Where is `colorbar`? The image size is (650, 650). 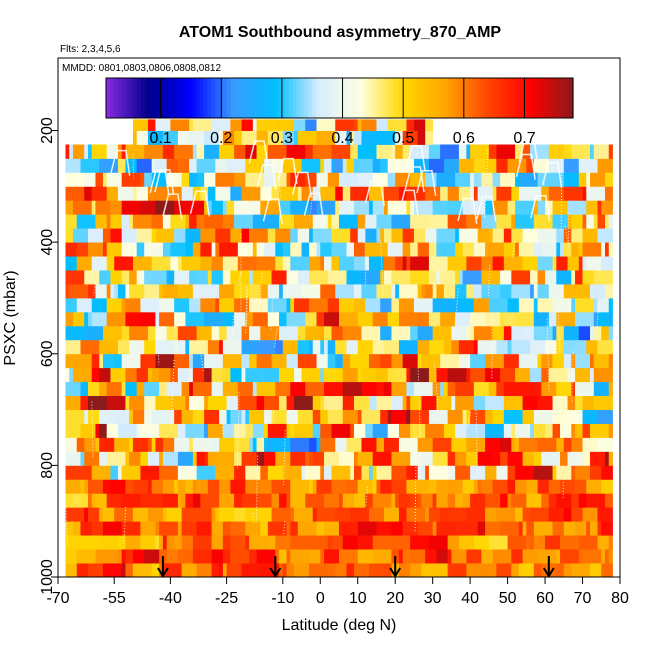
colorbar is located at coordinates (340, 98).